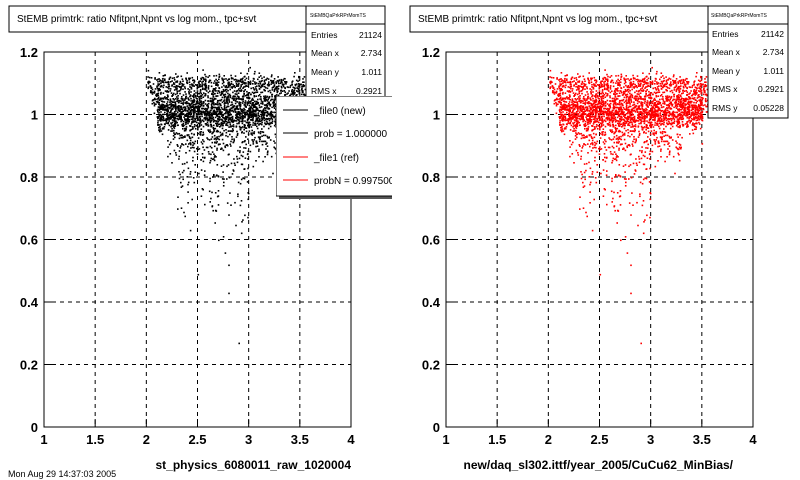 This screenshot has height=480, width=800. What do you see at coordinates (146, 439) in the screenshot?
I see `x-tick-label: 2` at bounding box center [146, 439].